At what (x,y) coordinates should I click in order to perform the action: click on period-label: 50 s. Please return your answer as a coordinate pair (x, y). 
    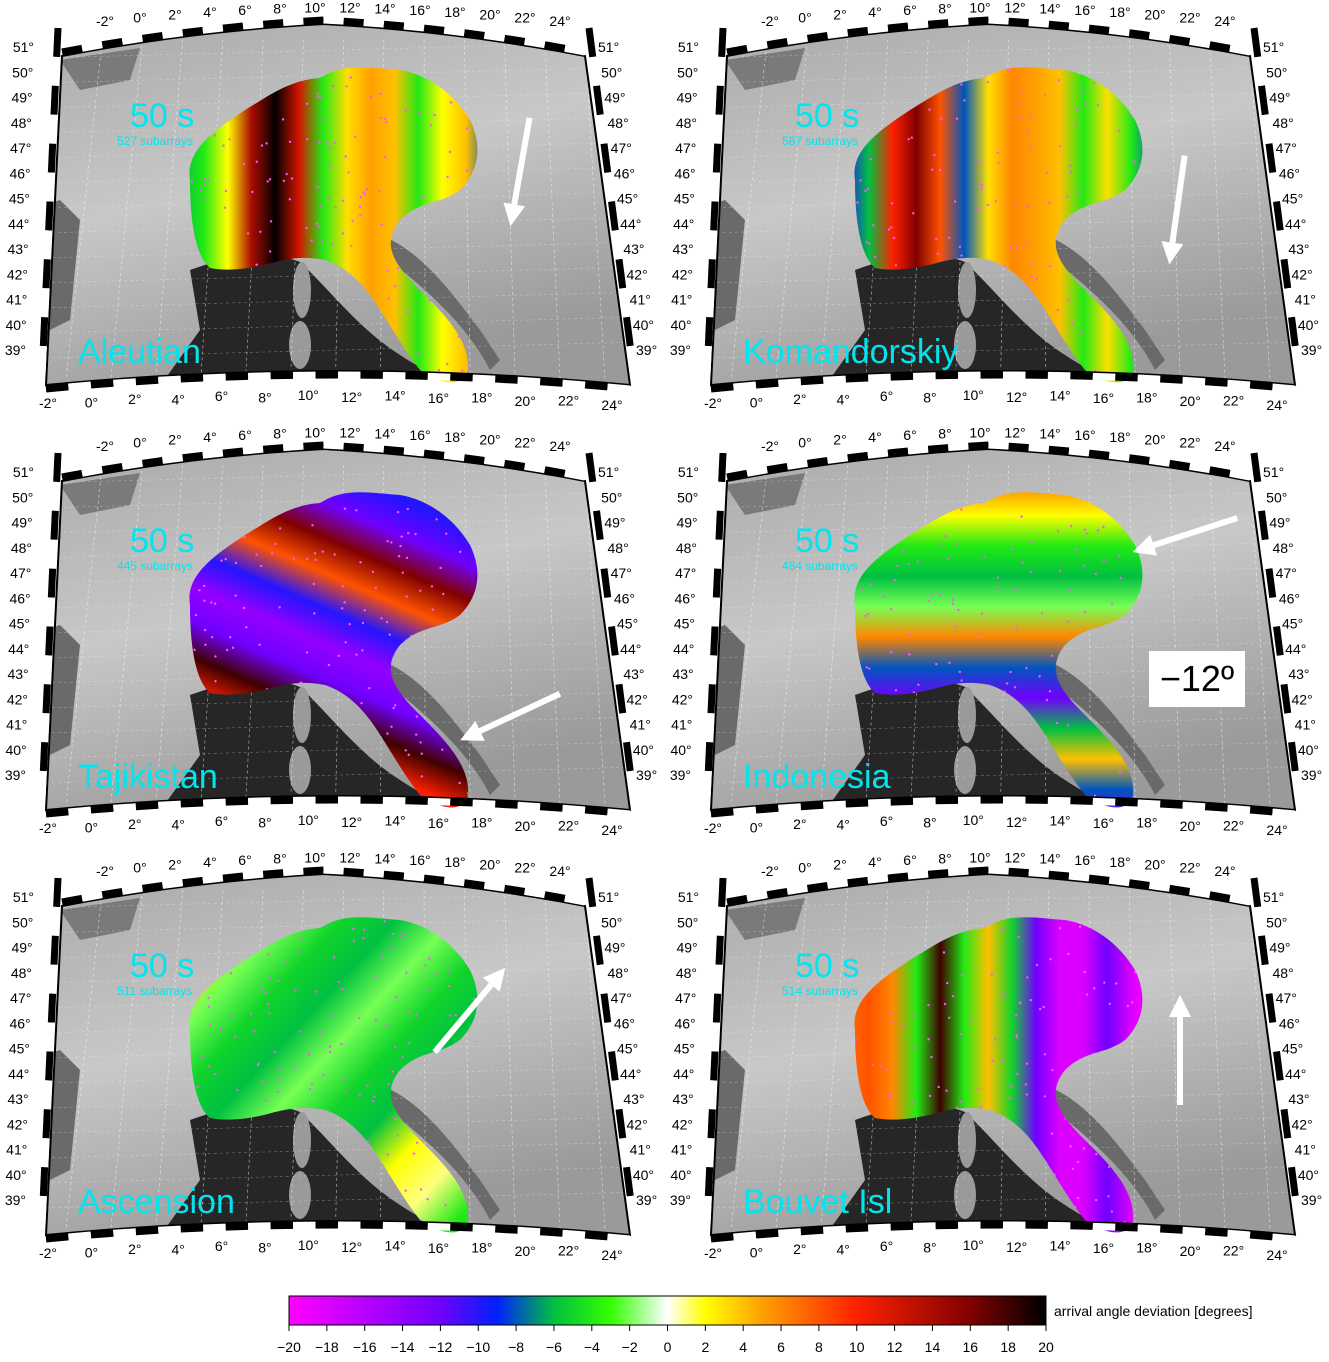
    Looking at the image, I should click on (162, 116).